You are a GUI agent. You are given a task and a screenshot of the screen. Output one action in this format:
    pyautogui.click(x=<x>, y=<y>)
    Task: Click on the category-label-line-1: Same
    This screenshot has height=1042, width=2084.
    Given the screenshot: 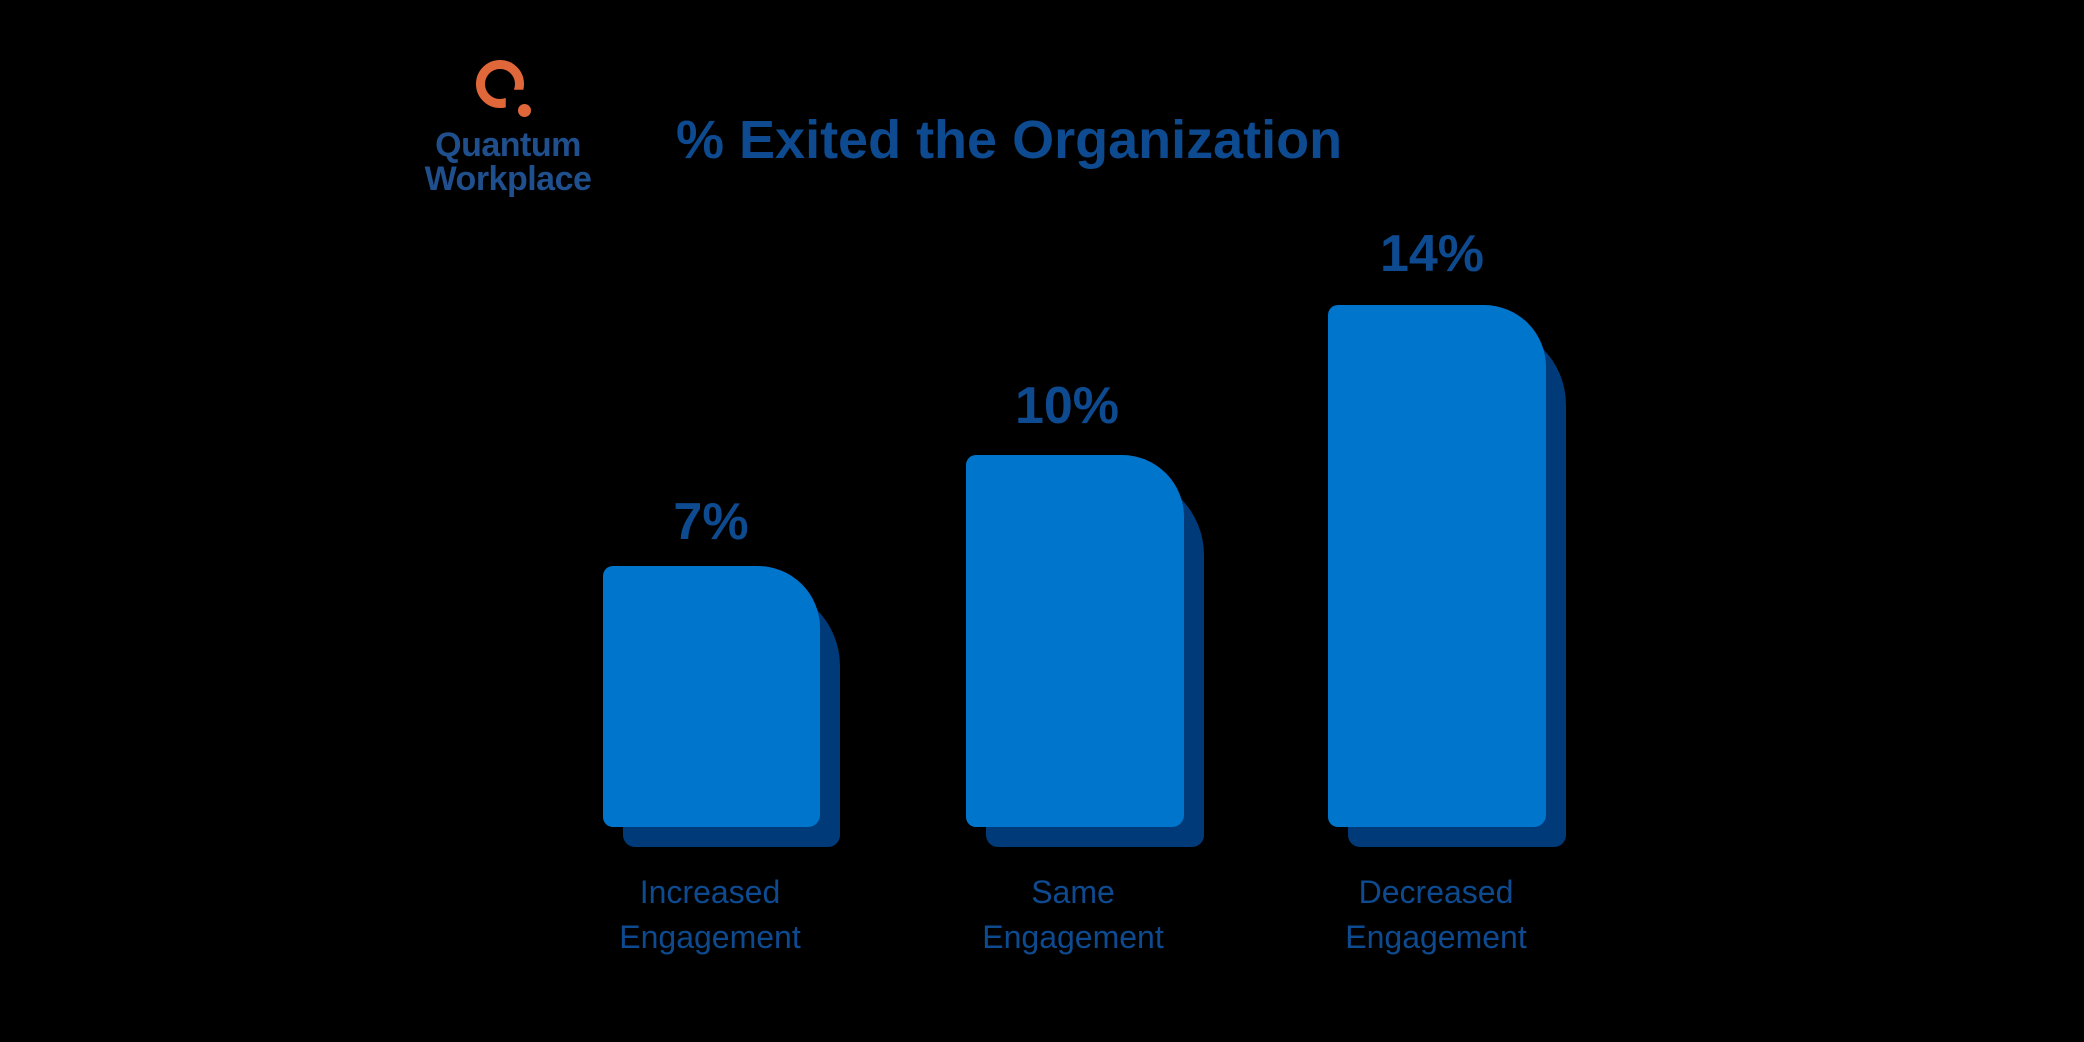 What is the action you would take?
    pyautogui.click(x=1073, y=892)
    